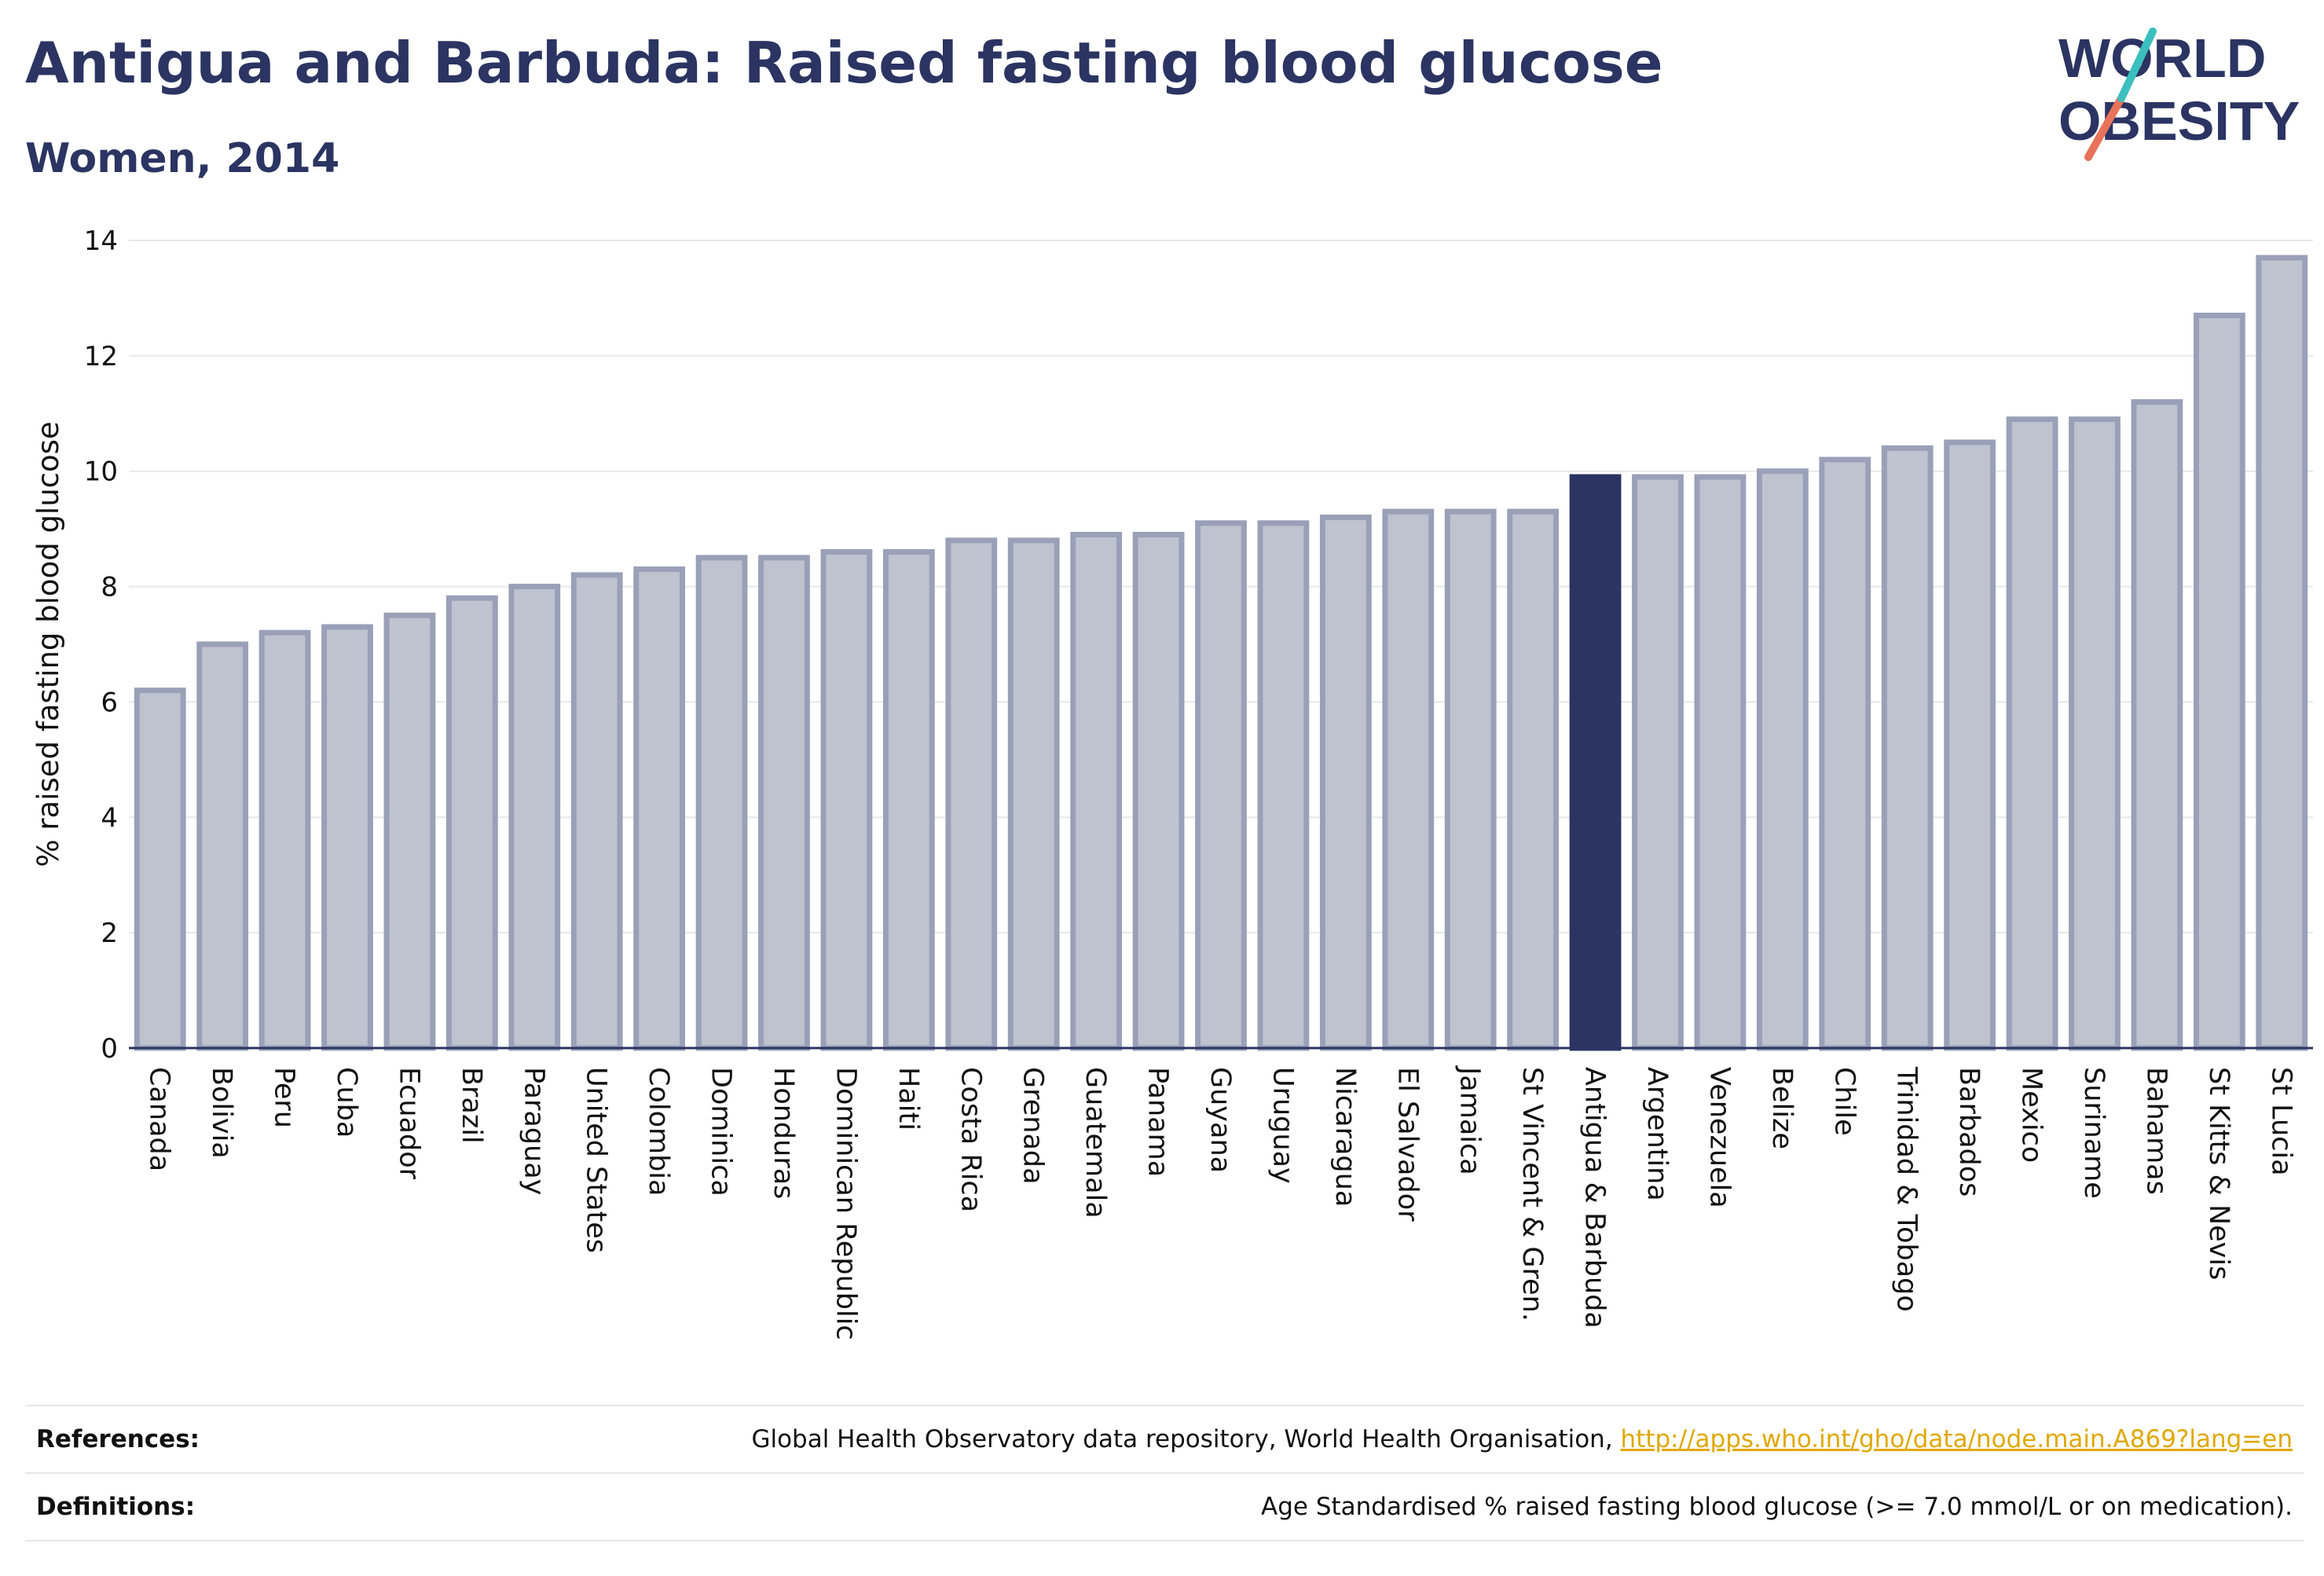  Describe the element at coordinates (1595, 1198) in the screenshot. I see `x-tick-label: Antigua & Barbuda` at that location.